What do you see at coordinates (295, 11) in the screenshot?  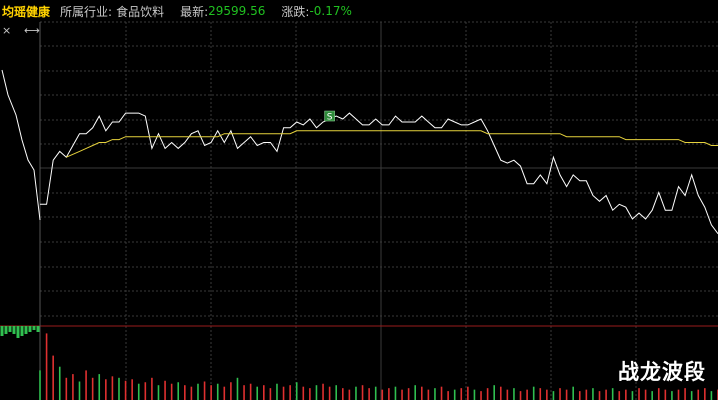 I see `change-label: 涨跌:` at bounding box center [295, 11].